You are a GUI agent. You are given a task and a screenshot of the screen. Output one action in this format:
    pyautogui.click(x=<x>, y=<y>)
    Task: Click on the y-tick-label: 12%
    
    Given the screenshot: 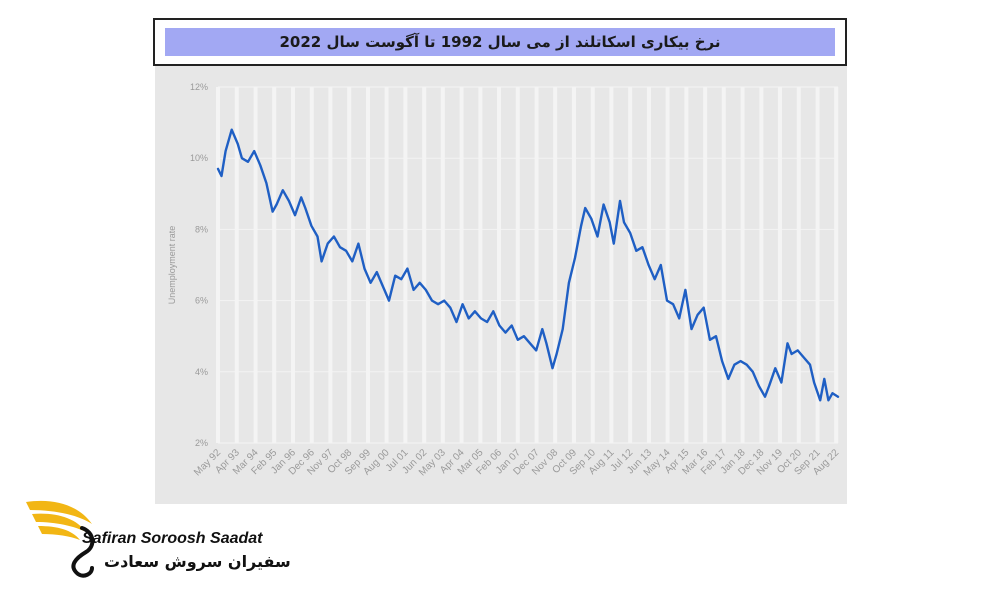 What is the action you would take?
    pyautogui.click(x=199, y=87)
    